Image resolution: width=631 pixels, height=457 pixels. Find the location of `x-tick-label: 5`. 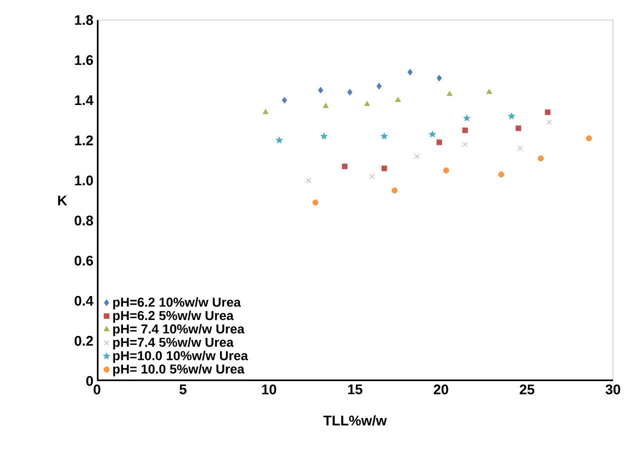

x-tick-label: 5 is located at coordinates (183, 389).